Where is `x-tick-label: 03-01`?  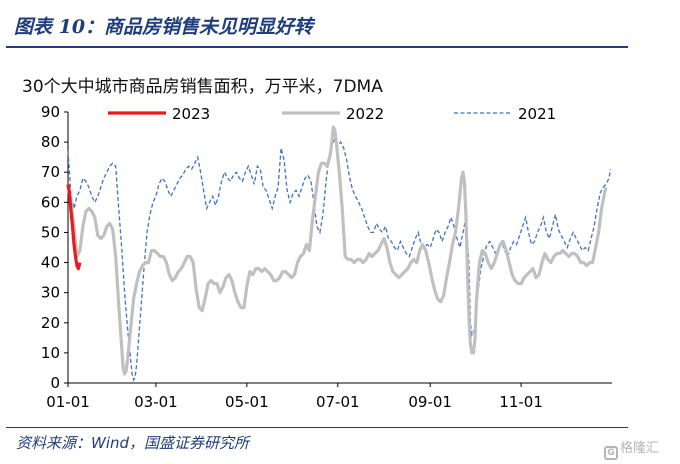 x-tick-label: 03-01 is located at coordinates (156, 402).